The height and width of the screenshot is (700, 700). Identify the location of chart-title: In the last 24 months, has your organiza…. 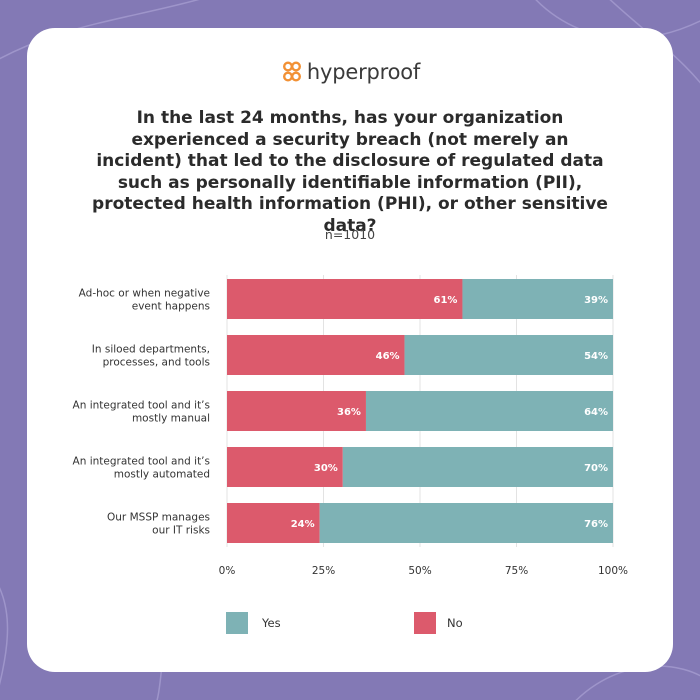
(350, 172).